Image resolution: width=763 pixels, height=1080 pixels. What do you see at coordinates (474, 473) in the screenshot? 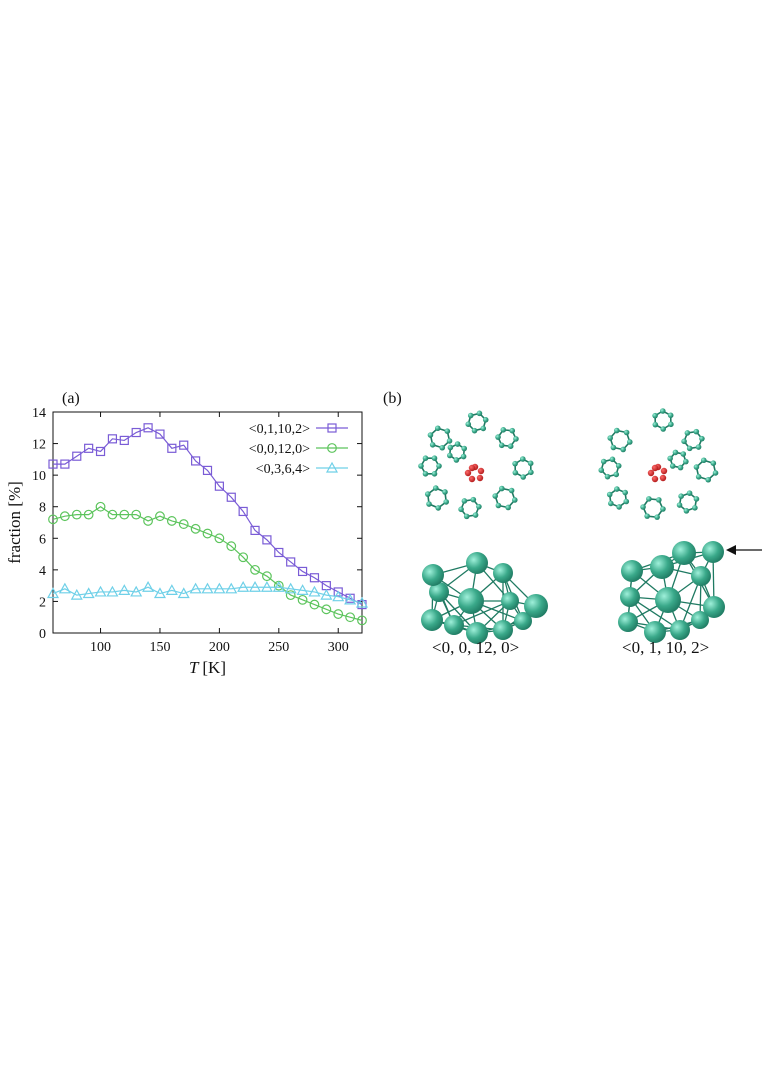
I see `center-atoms` at bounding box center [474, 473].